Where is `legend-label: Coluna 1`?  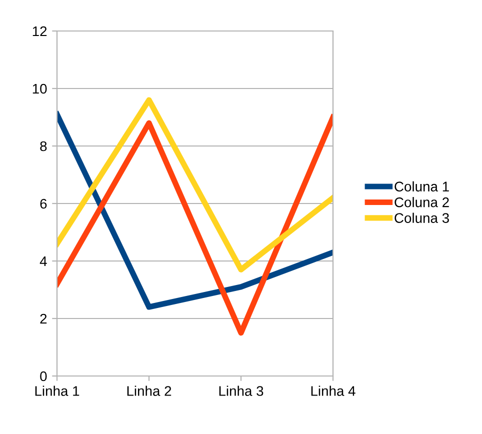
legend-label: Coluna 1 is located at coordinates (421, 186).